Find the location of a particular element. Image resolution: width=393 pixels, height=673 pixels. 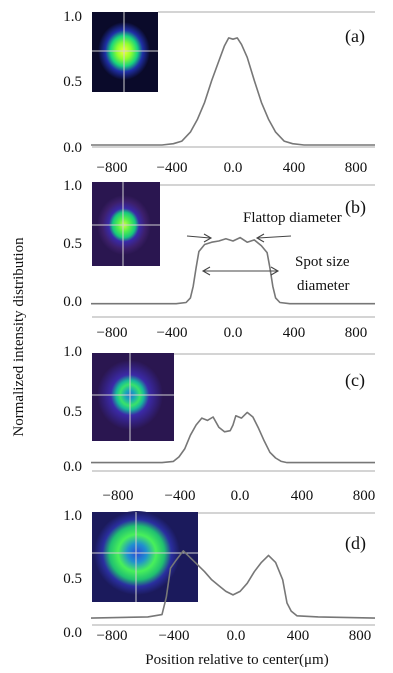

y-ticks-b: 1.0 0.5 0.0 is located at coordinates (72, 244).